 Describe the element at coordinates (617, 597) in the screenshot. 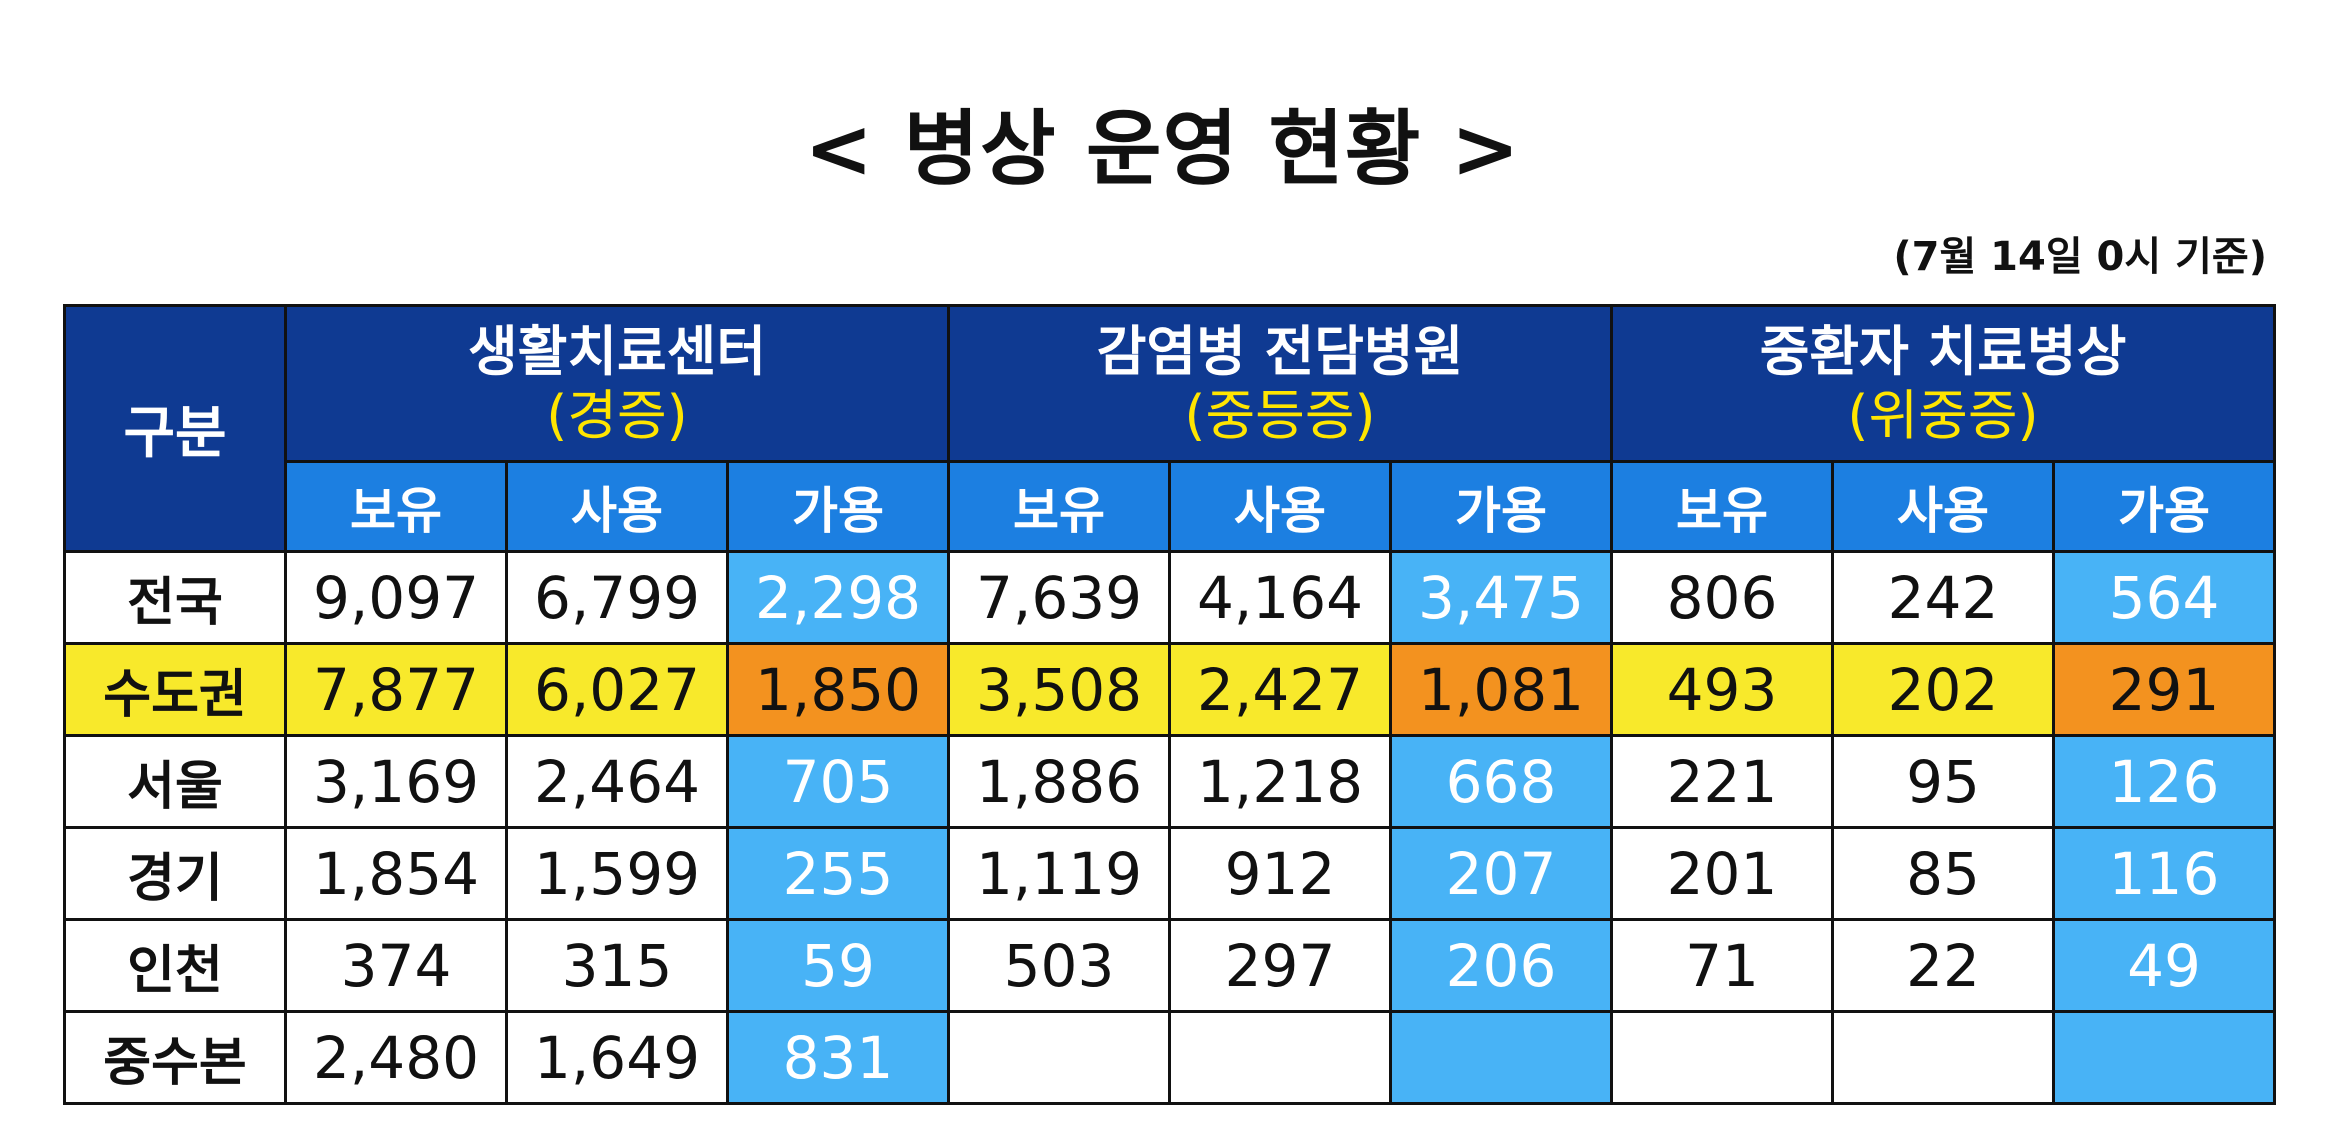

I see `value-used: 6,799` at that location.